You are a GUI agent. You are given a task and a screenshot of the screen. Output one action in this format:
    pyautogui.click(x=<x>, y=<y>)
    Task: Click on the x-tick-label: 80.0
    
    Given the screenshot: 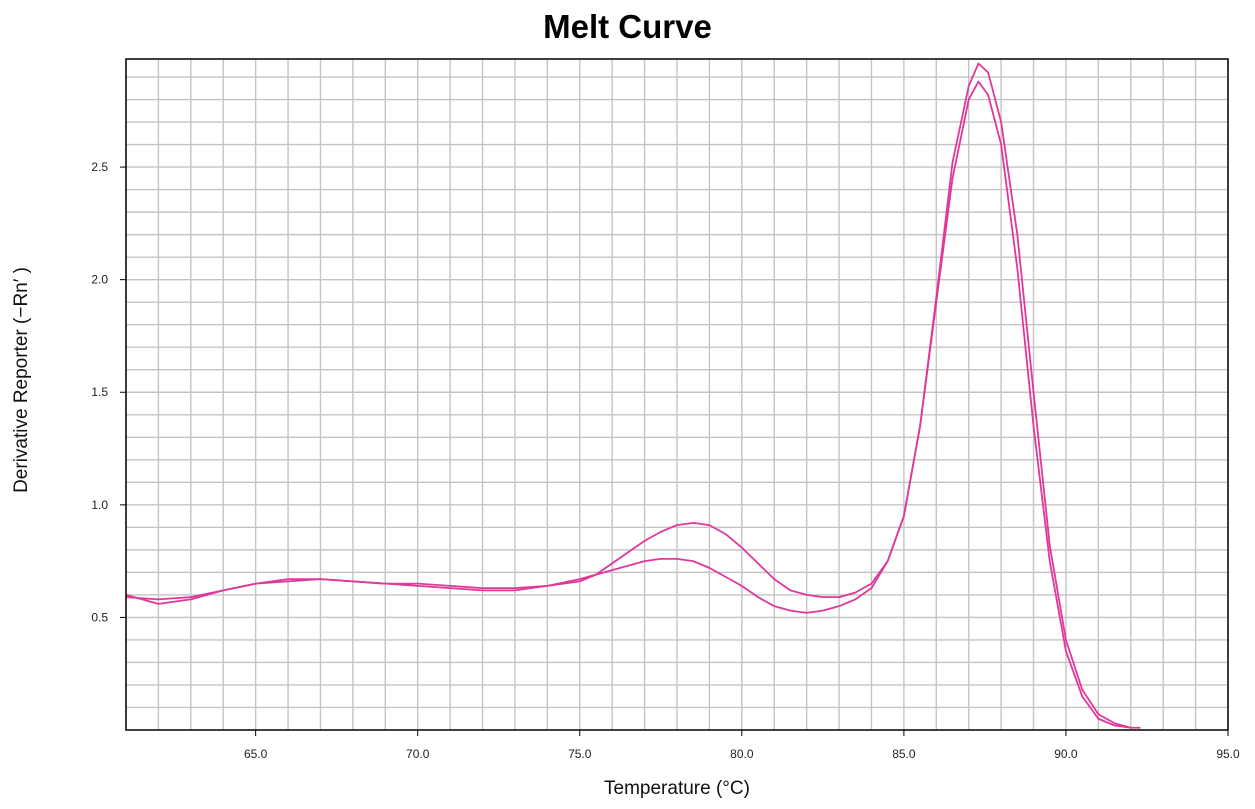 What is the action you would take?
    pyautogui.click(x=742, y=754)
    